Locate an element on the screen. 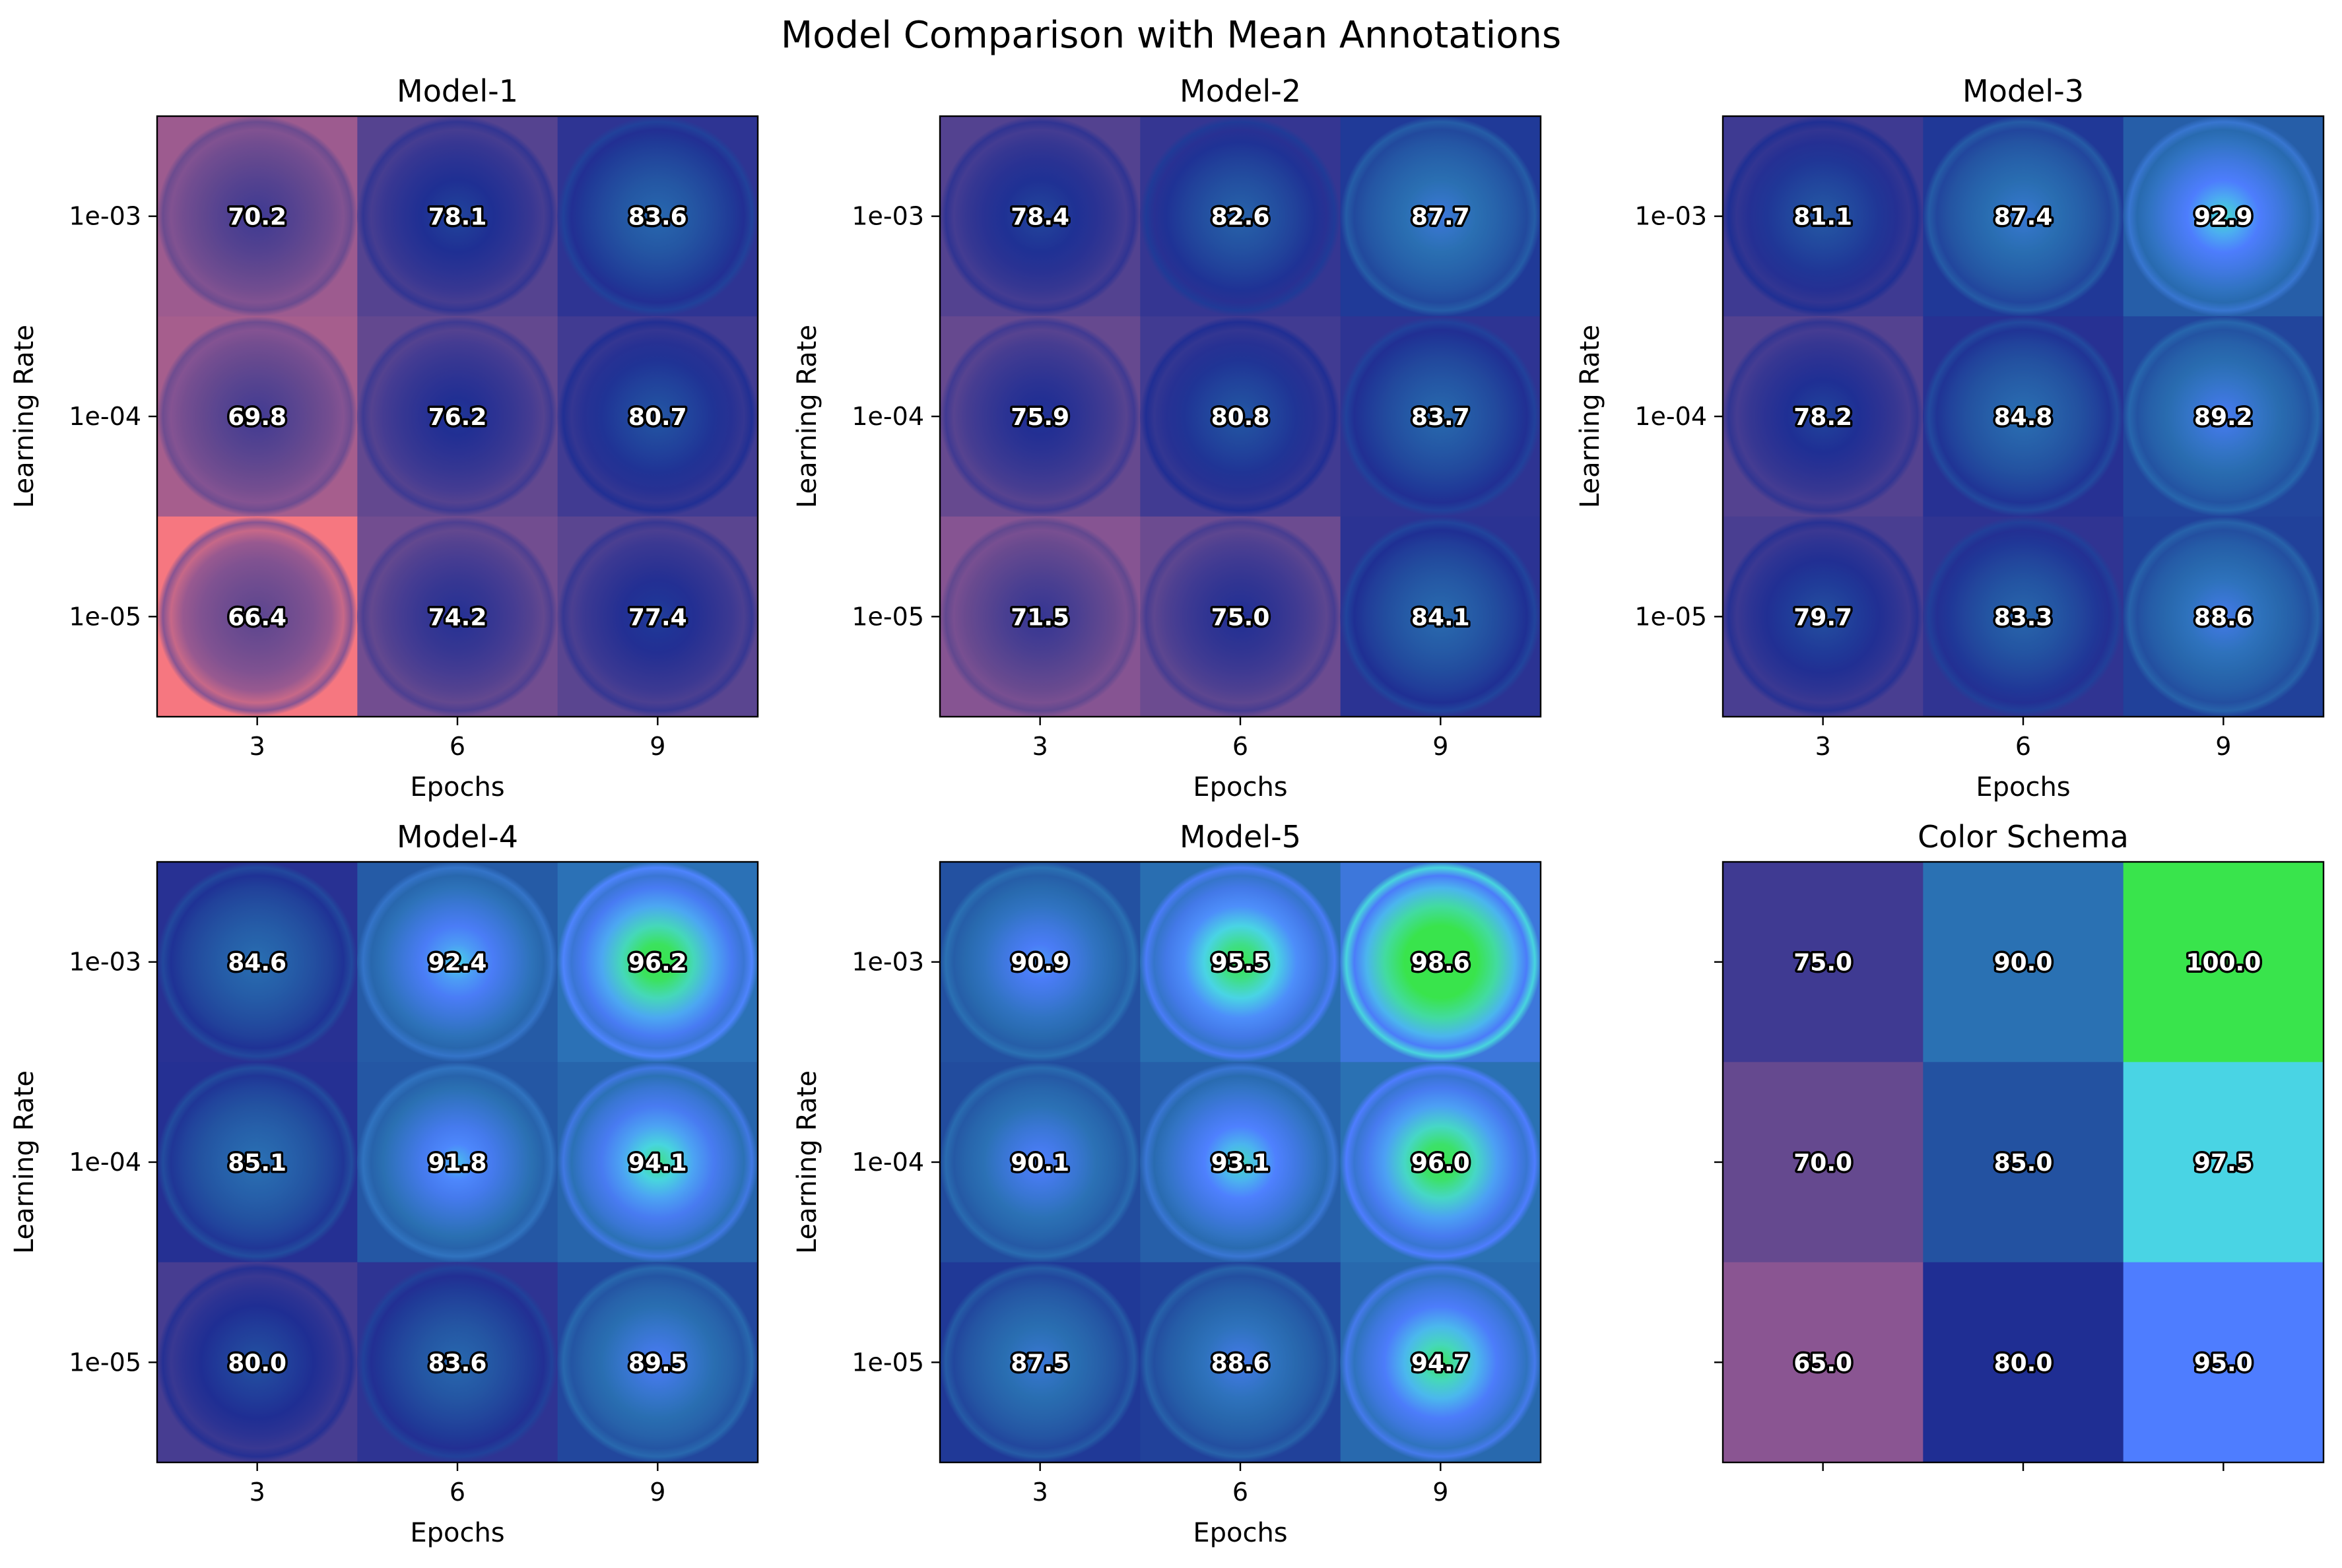 The height and width of the screenshot is (1568, 2342). data-label: 89.5 is located at coordinates (657, 1363).